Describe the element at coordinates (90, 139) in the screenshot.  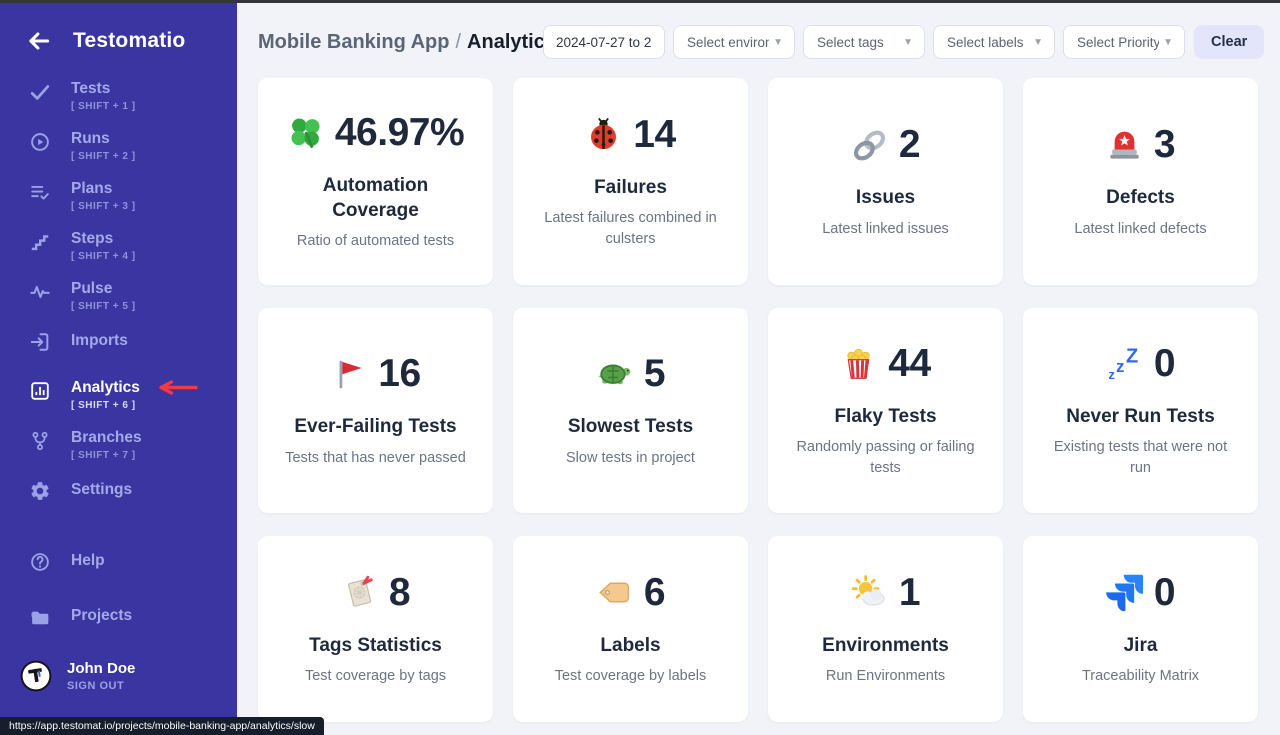
I see `sidebar-item-label: Runs` at that location.